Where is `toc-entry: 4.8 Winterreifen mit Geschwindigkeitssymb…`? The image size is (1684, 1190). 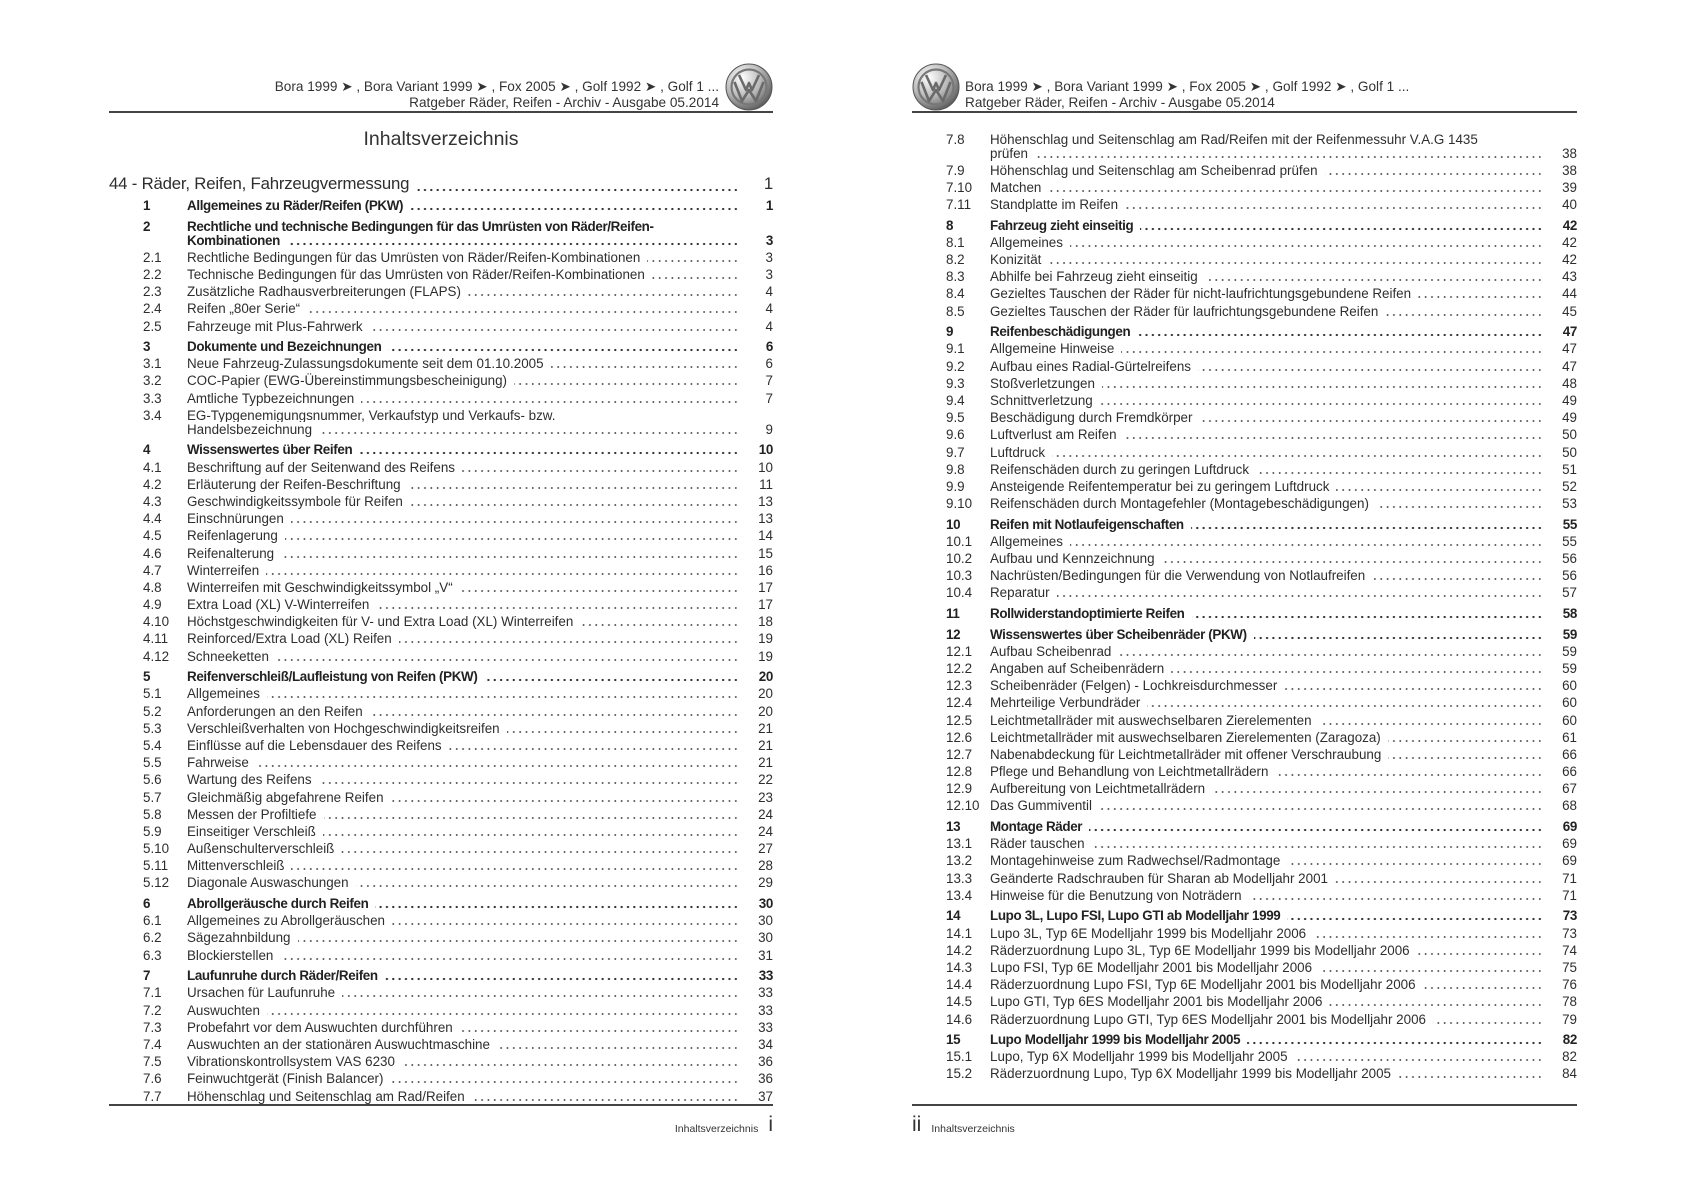
toc-entry: 4.8 Winterreifen mit Geschwindigkeitssymb… is located at coordinates (441, 587).